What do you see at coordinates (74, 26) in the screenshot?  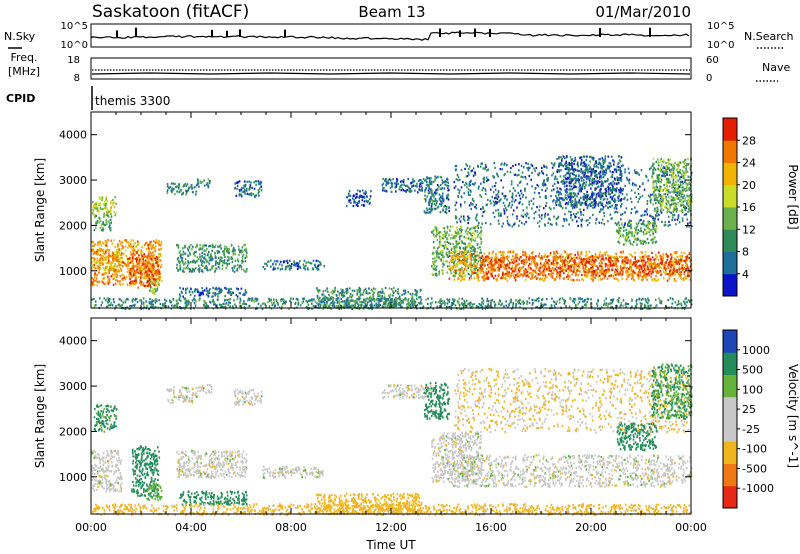 I see `nsky-tick-top: 10^5` at bounding box center [74, 26].